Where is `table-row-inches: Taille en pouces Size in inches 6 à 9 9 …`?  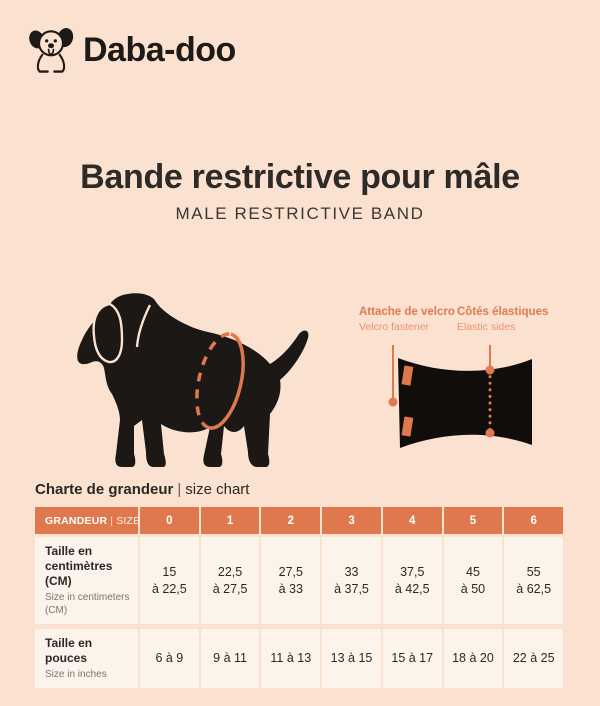 table-row-inches: Taille en pouces Size in inches 6 à 9 9 … is located at coordinates (299, 658).